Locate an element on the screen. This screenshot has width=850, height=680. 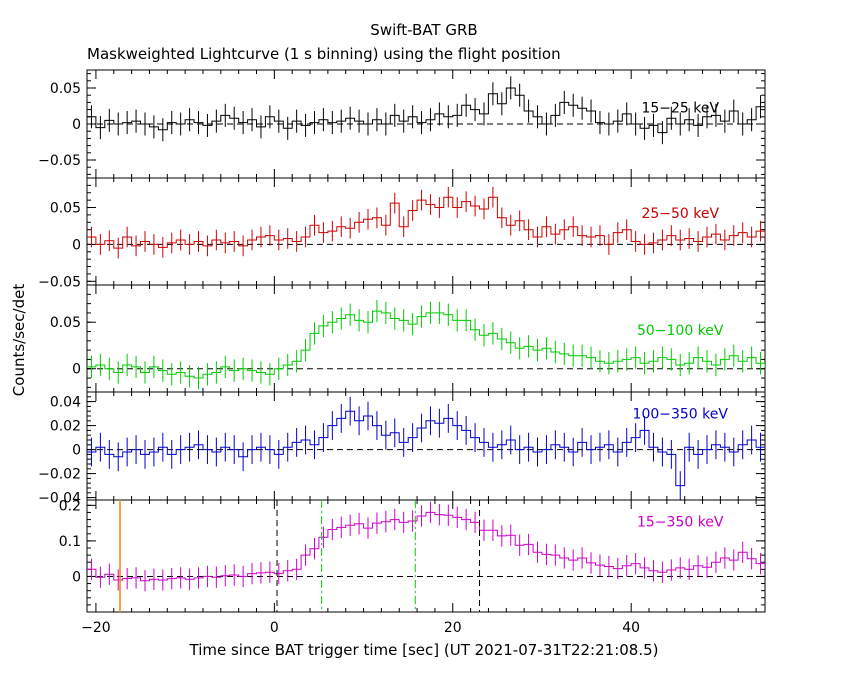
y-tick-label: 0.1 is located at coordinates (70, 542).